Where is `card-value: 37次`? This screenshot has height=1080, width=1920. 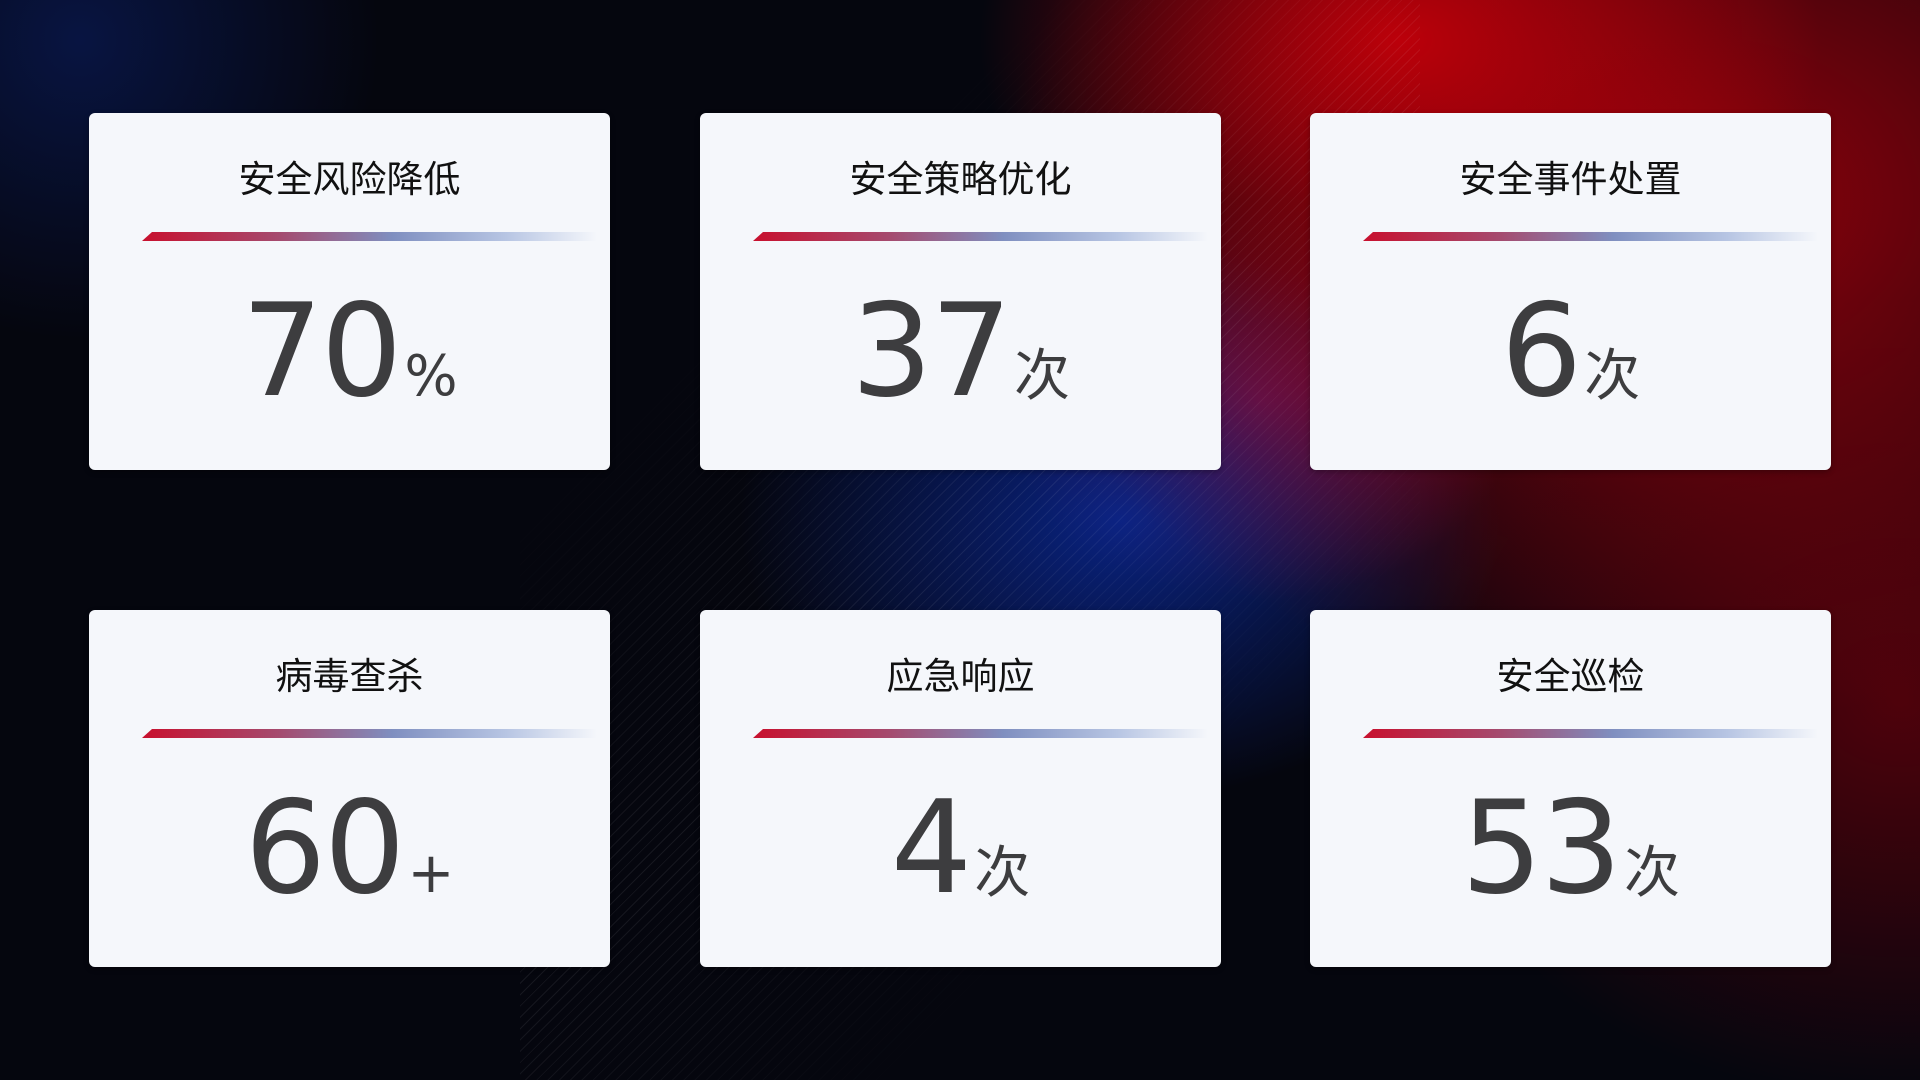 card-value: 37次 is located at coordinates (960, 352).